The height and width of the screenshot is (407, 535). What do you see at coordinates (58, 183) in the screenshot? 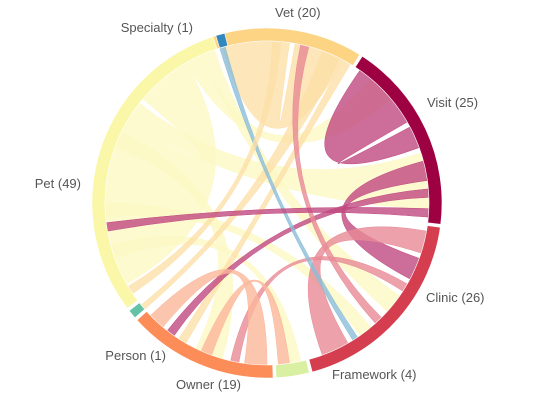
I see `pet-label: Pet (49)` at bounding box center [58, 183].